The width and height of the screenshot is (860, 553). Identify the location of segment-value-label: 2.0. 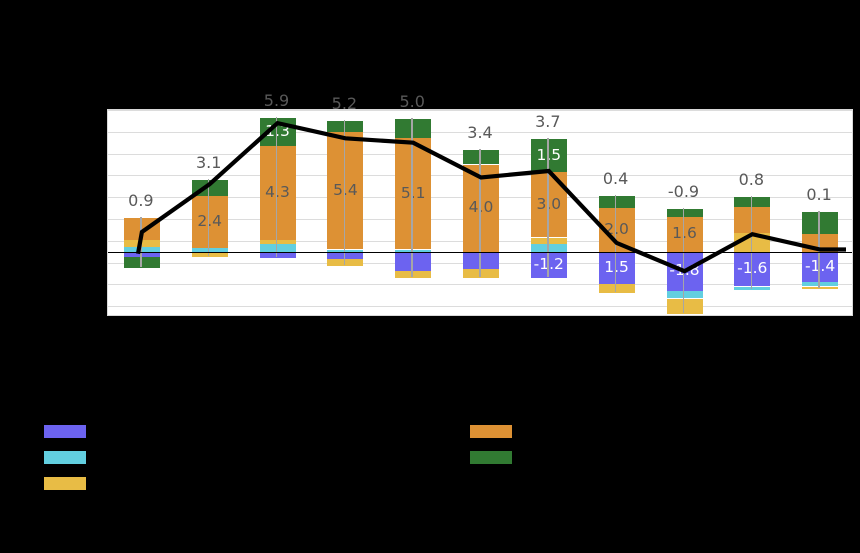
(616, 228).